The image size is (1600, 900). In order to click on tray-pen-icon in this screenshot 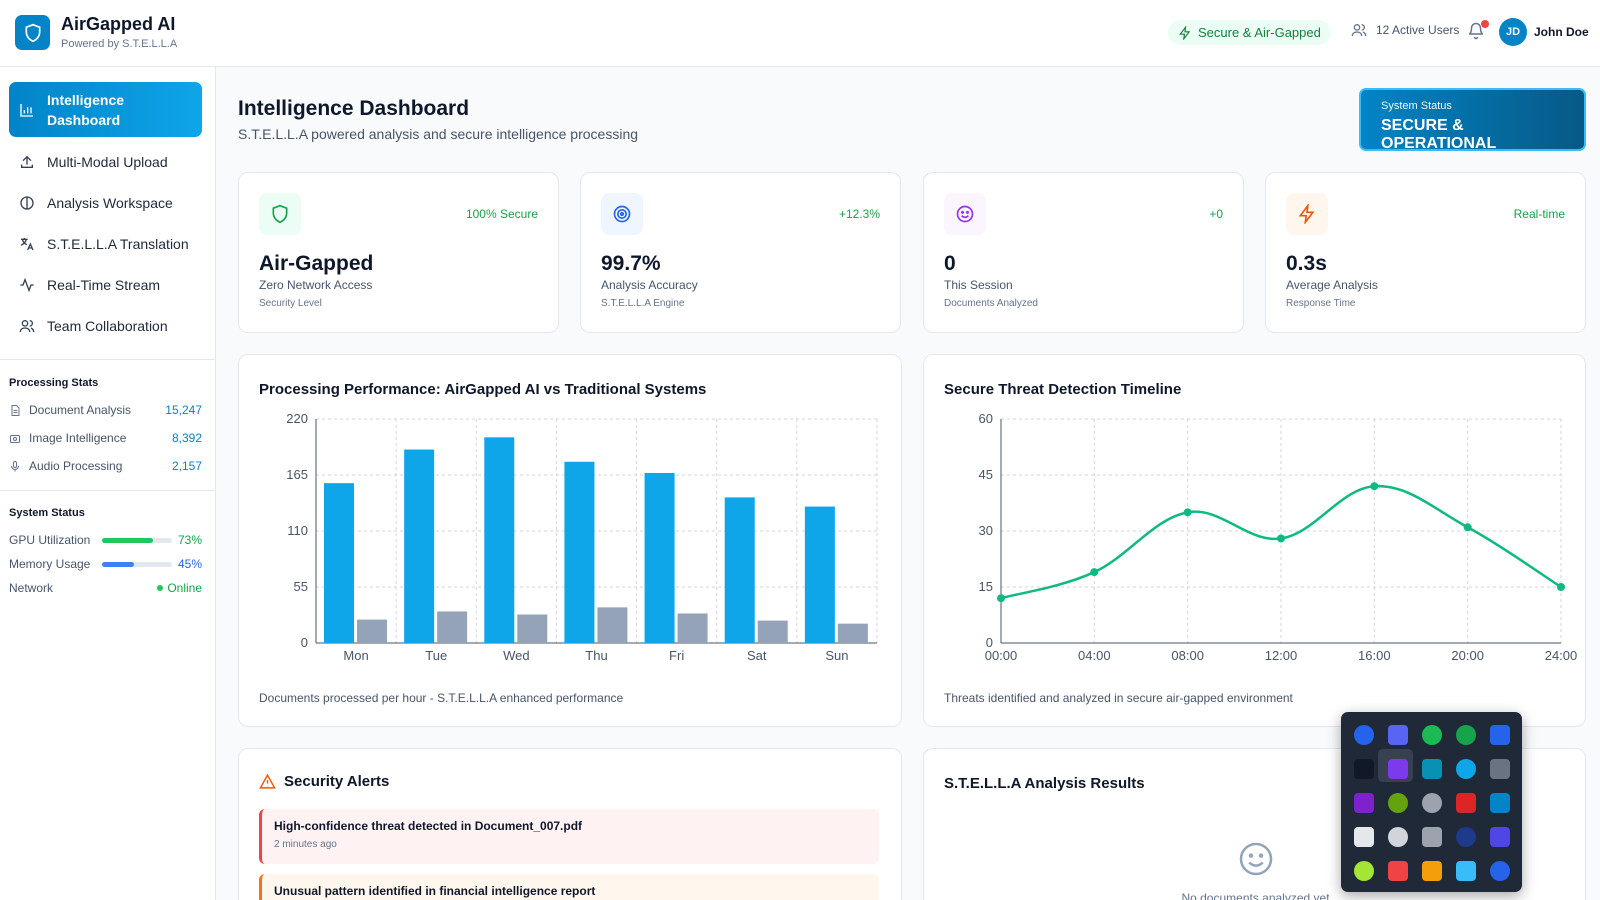, I will do `click(1398, 769)`.